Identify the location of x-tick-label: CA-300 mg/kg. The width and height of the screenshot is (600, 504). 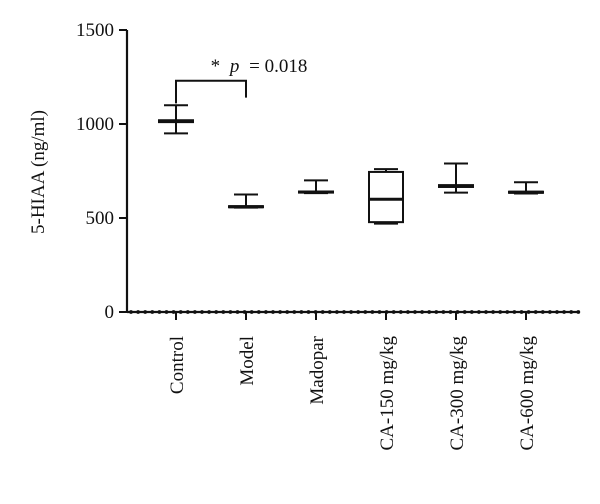
(457, 393).